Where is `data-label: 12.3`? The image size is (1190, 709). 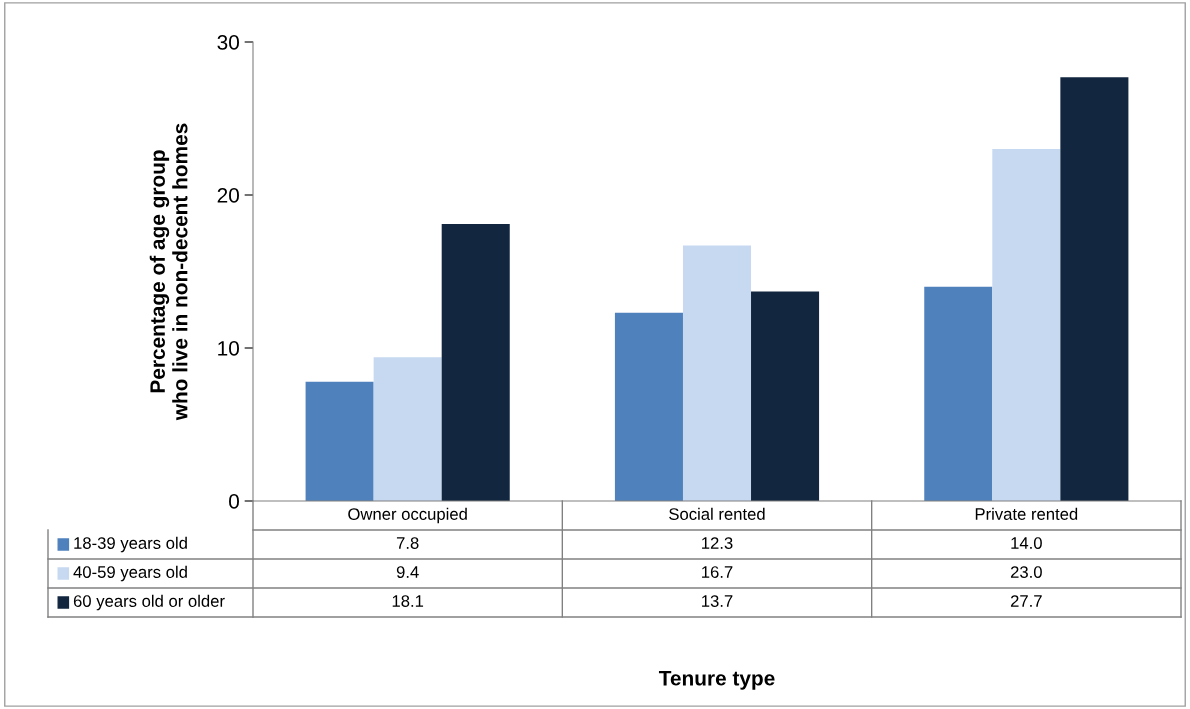 data-label: 12.3 is located at coordinates (717, 543).